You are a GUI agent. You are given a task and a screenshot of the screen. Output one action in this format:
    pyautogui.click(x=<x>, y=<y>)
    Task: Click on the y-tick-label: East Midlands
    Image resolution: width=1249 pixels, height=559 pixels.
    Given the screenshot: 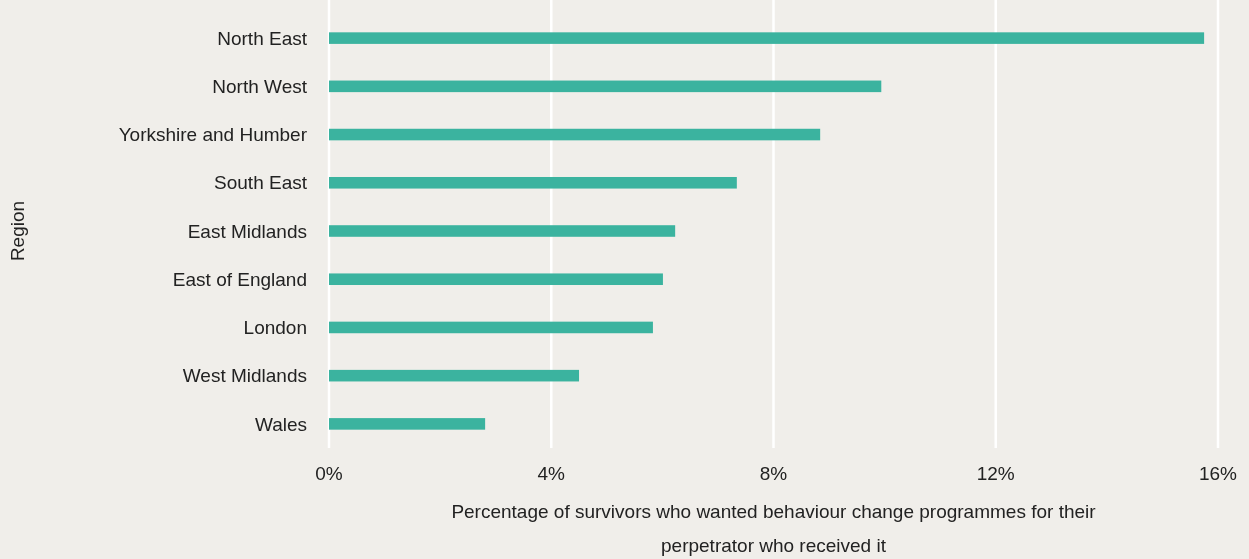 What is the action you would take?
    pyautogui.click(x=247, y=231)
    